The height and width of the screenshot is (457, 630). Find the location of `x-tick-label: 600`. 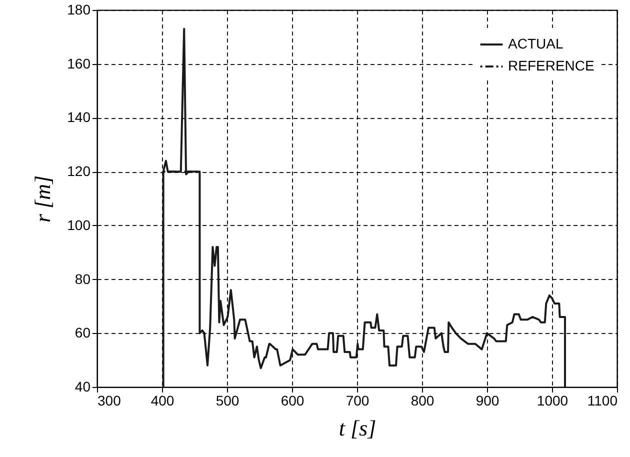

x-tick-label: 600 is located at coordinates (292, 400).